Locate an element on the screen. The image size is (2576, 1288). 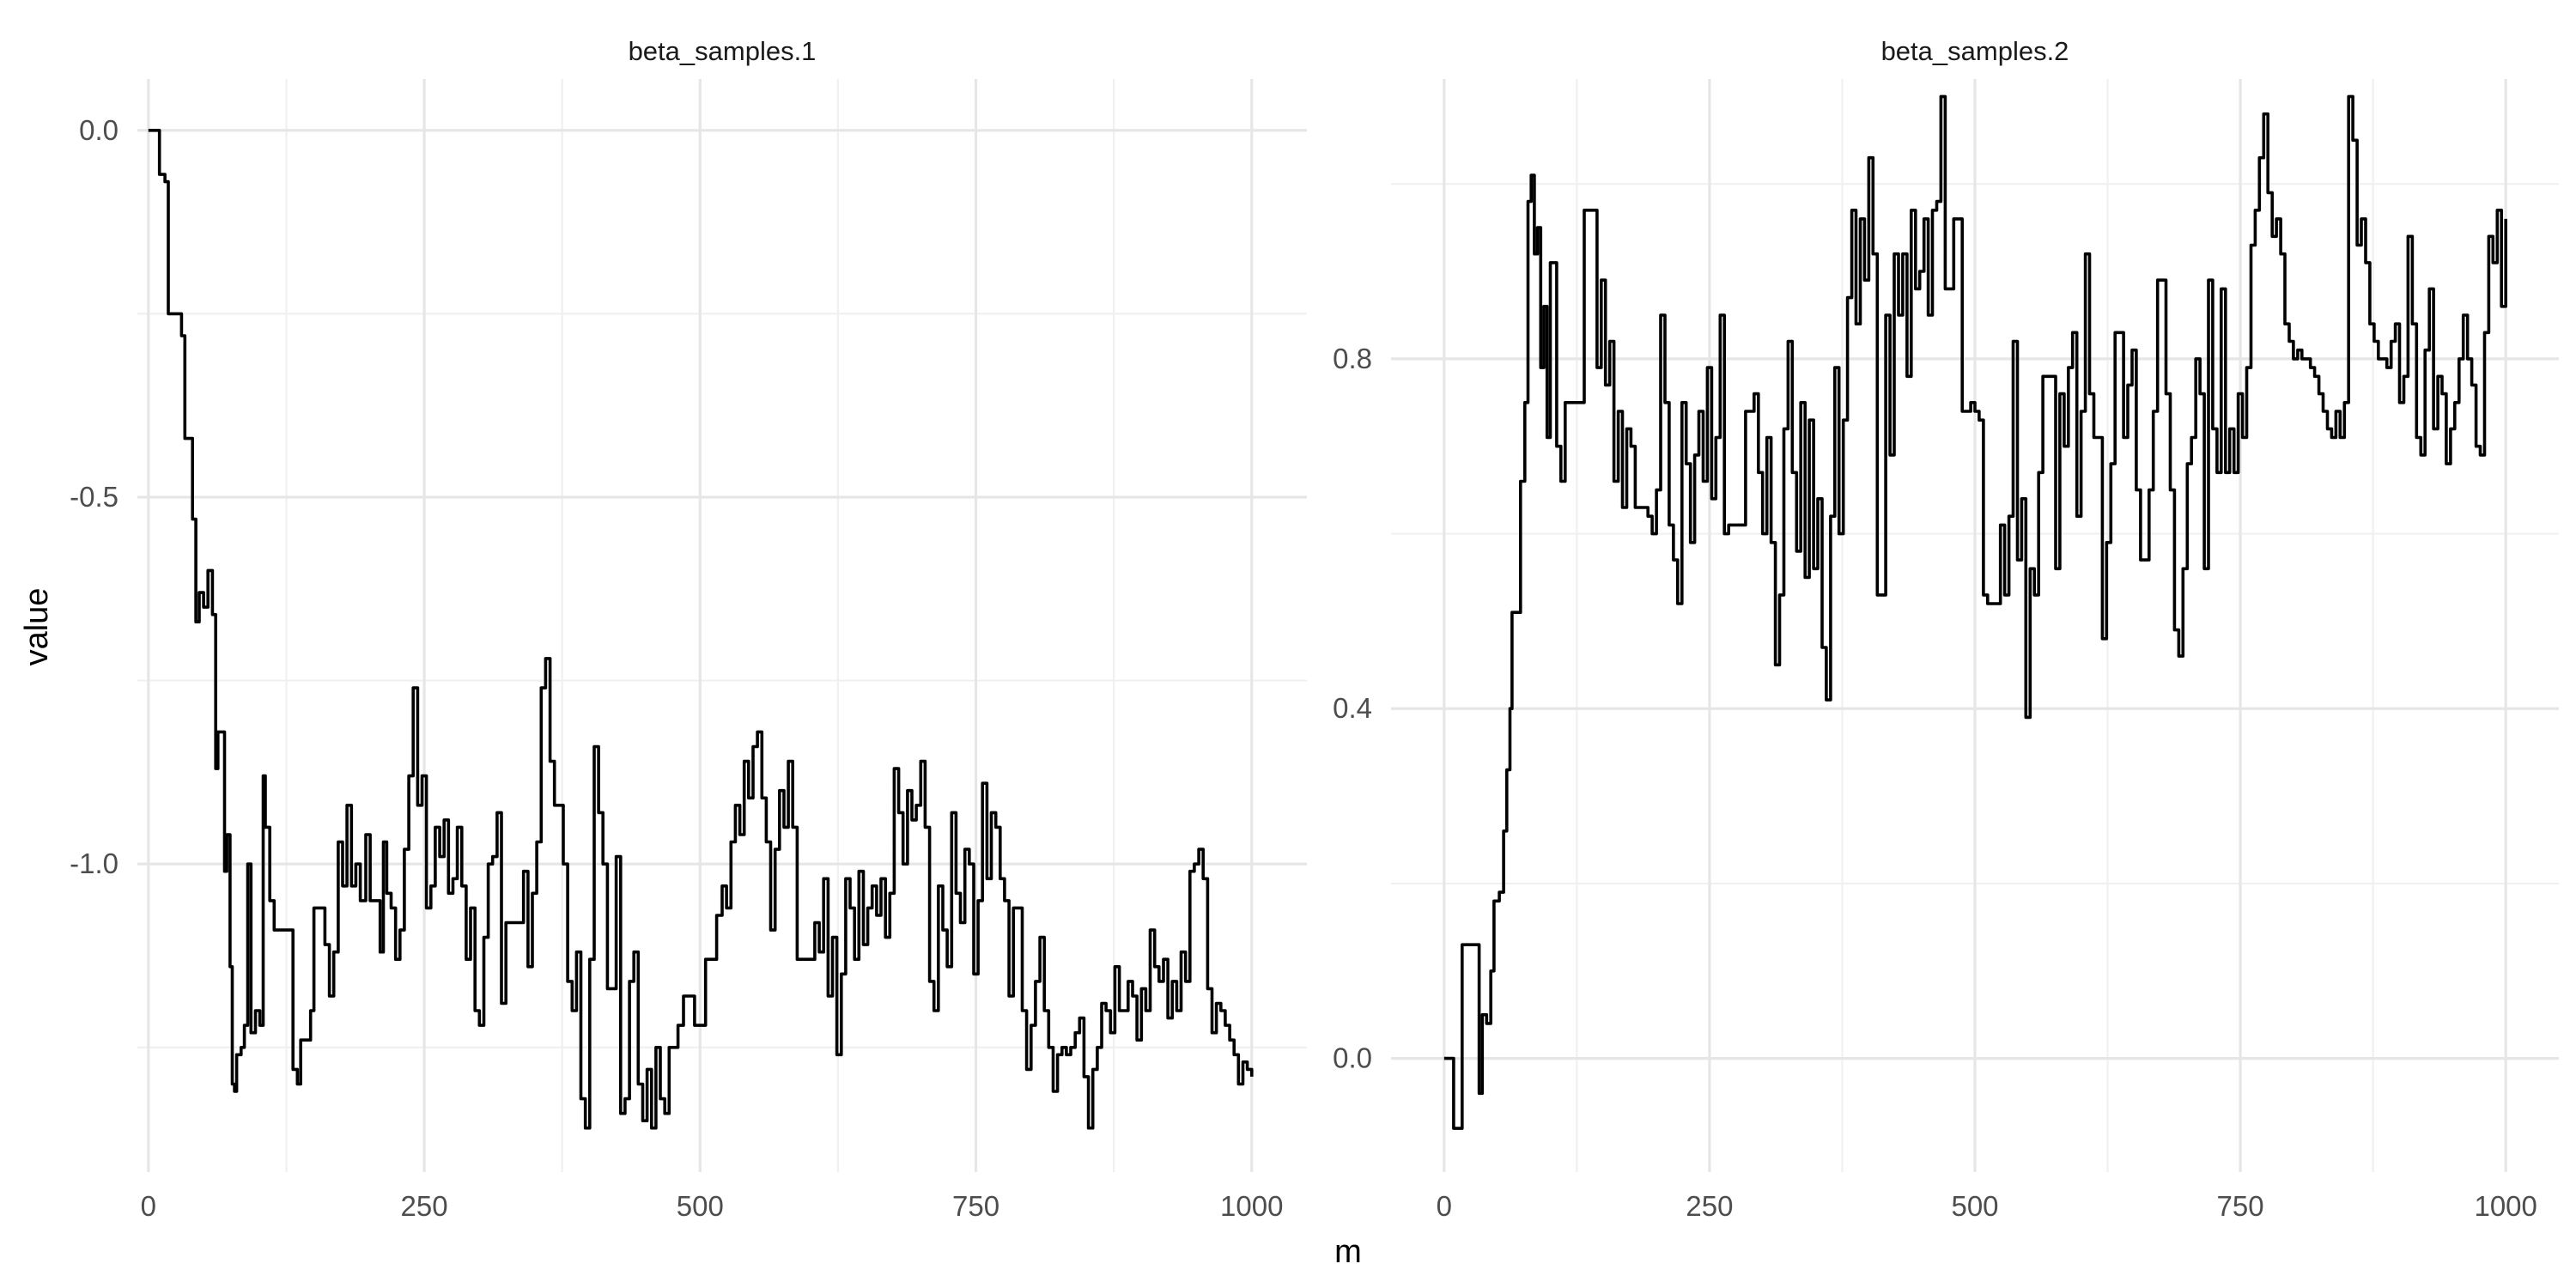
y-axis-title: value is located at coordinates (37, 627).